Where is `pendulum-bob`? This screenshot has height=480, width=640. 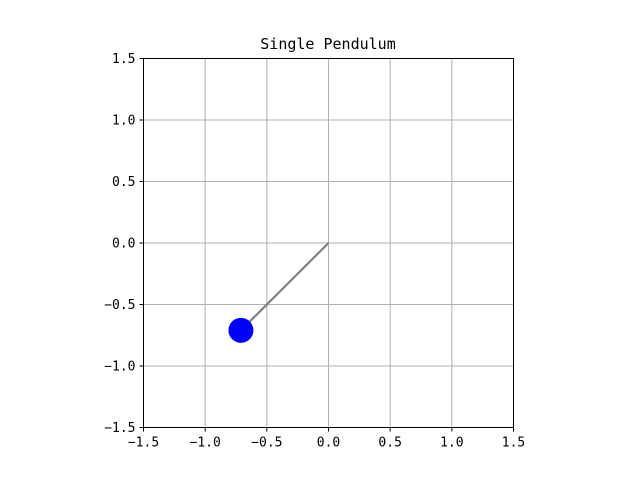
pendulum-bob is located at coordinates (241, 330).